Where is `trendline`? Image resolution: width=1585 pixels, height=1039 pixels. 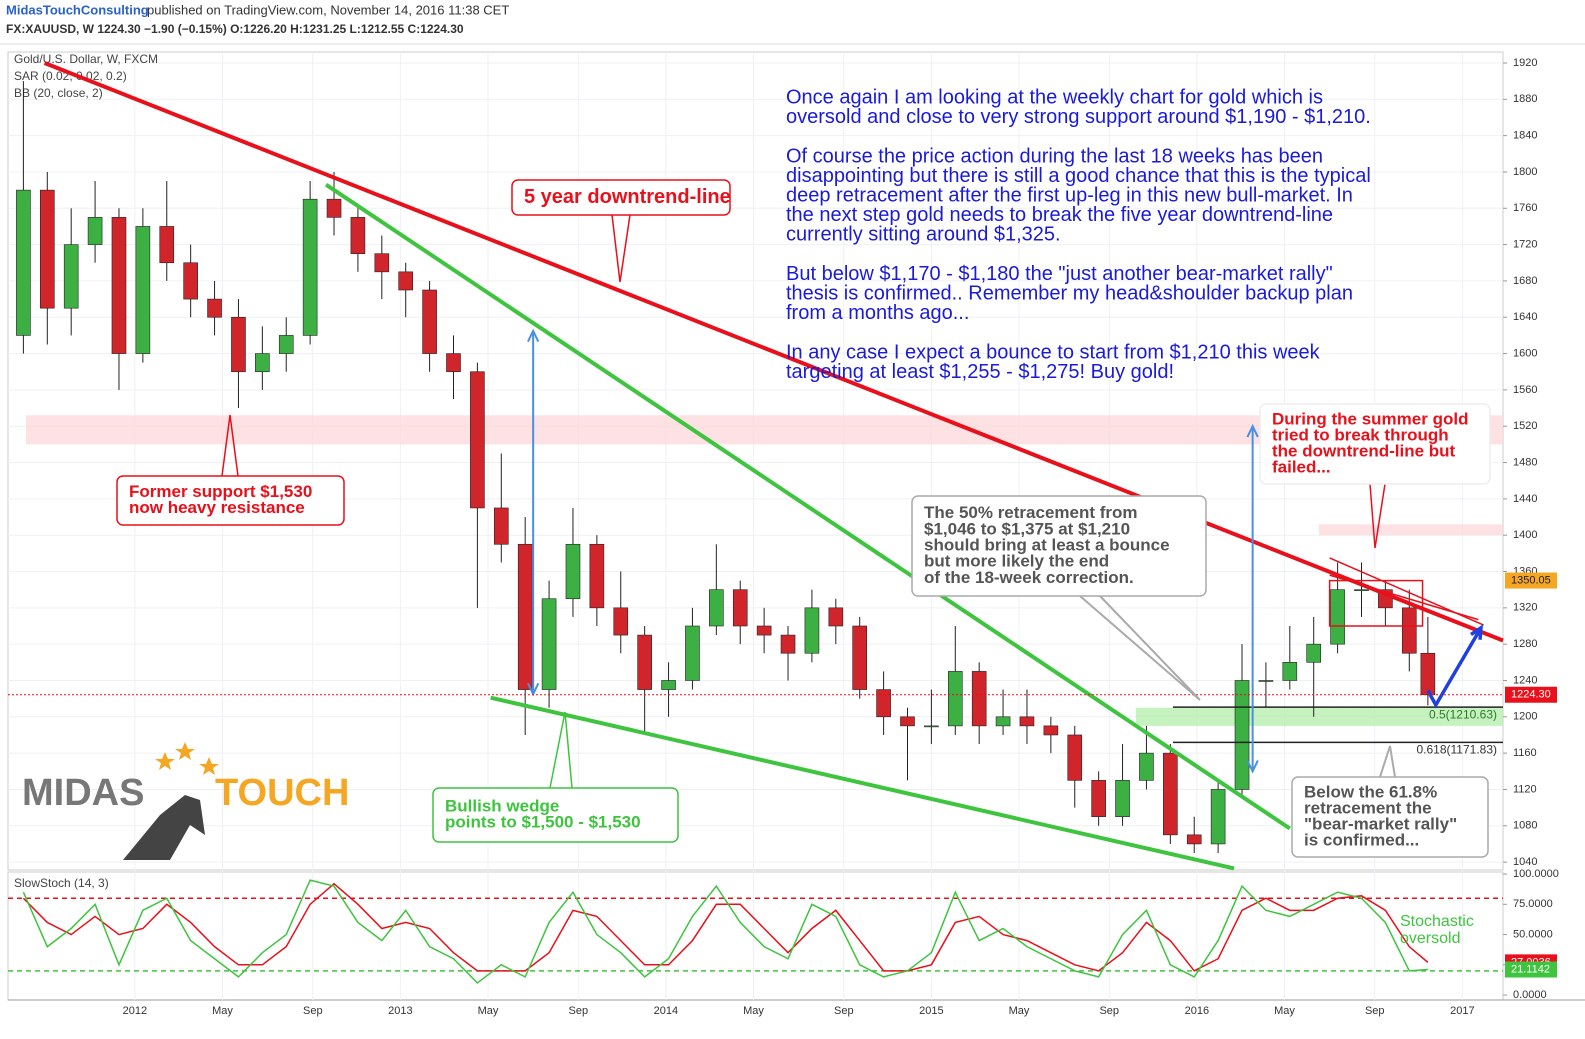
trendline is located at coordinates (1404, 597).